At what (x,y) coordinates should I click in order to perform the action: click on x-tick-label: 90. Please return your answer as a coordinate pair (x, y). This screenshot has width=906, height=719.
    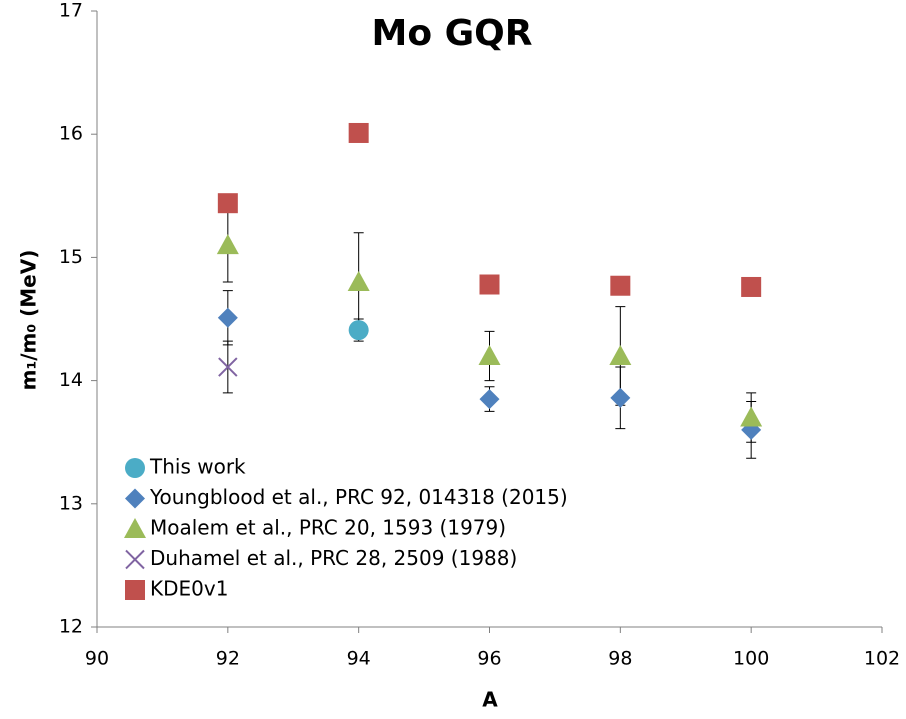
    Looking at the image, I should click on (97, 659).